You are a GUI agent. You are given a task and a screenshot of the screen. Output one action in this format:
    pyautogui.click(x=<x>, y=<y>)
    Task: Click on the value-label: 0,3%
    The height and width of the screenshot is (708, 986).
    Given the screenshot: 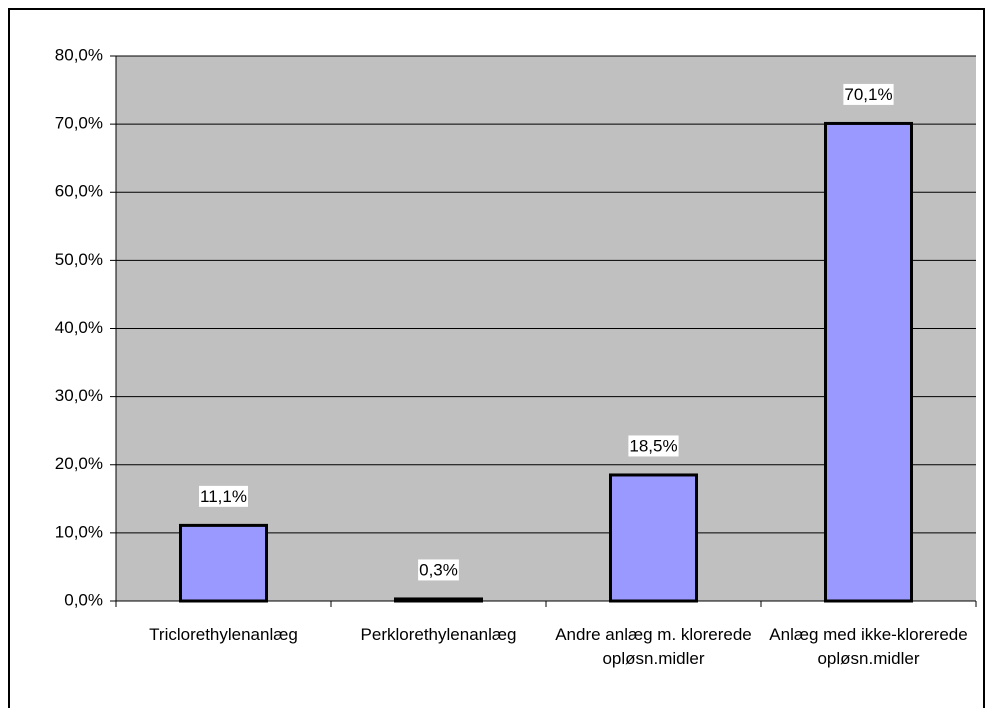 What is the action you would take?
    pyautogui.click(x=438, y=569)
    